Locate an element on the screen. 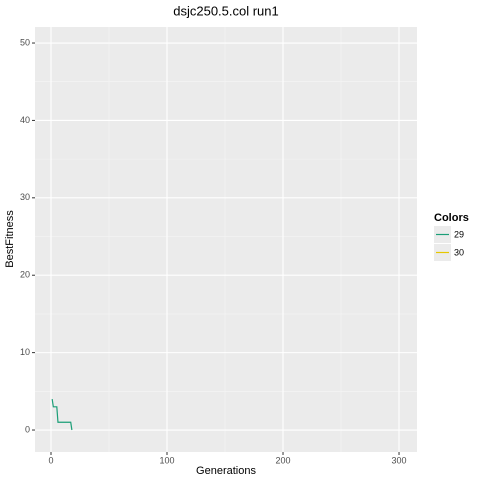 This screenshot has width=480, height=480. chart-title: dsjc250.5.col run1 is located at coordinates (226, 10).